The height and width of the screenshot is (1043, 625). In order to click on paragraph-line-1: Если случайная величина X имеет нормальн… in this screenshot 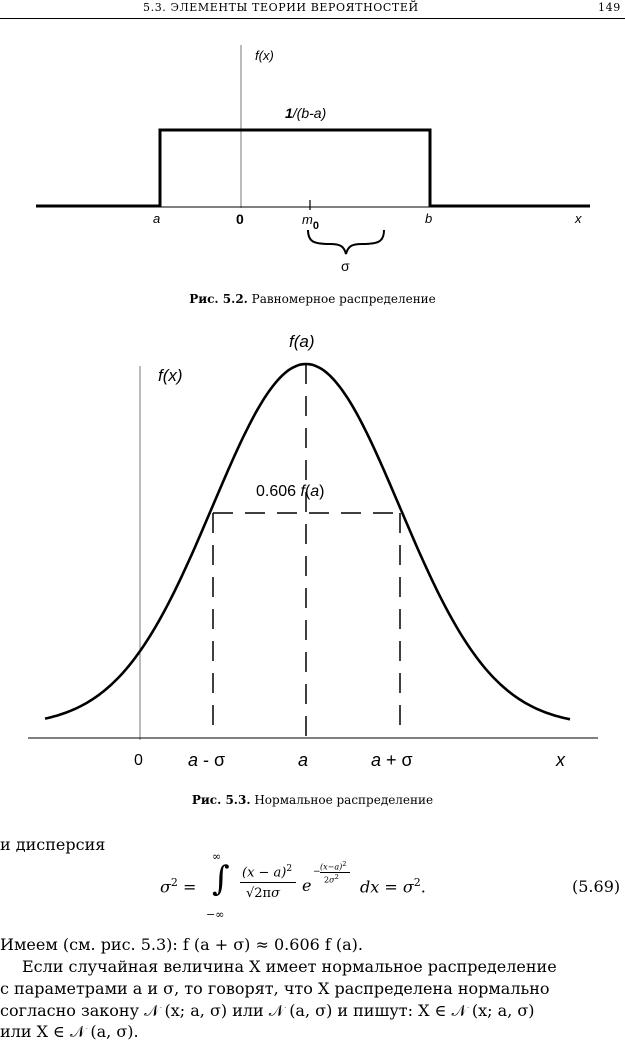, I will do `click(289, 966)`.